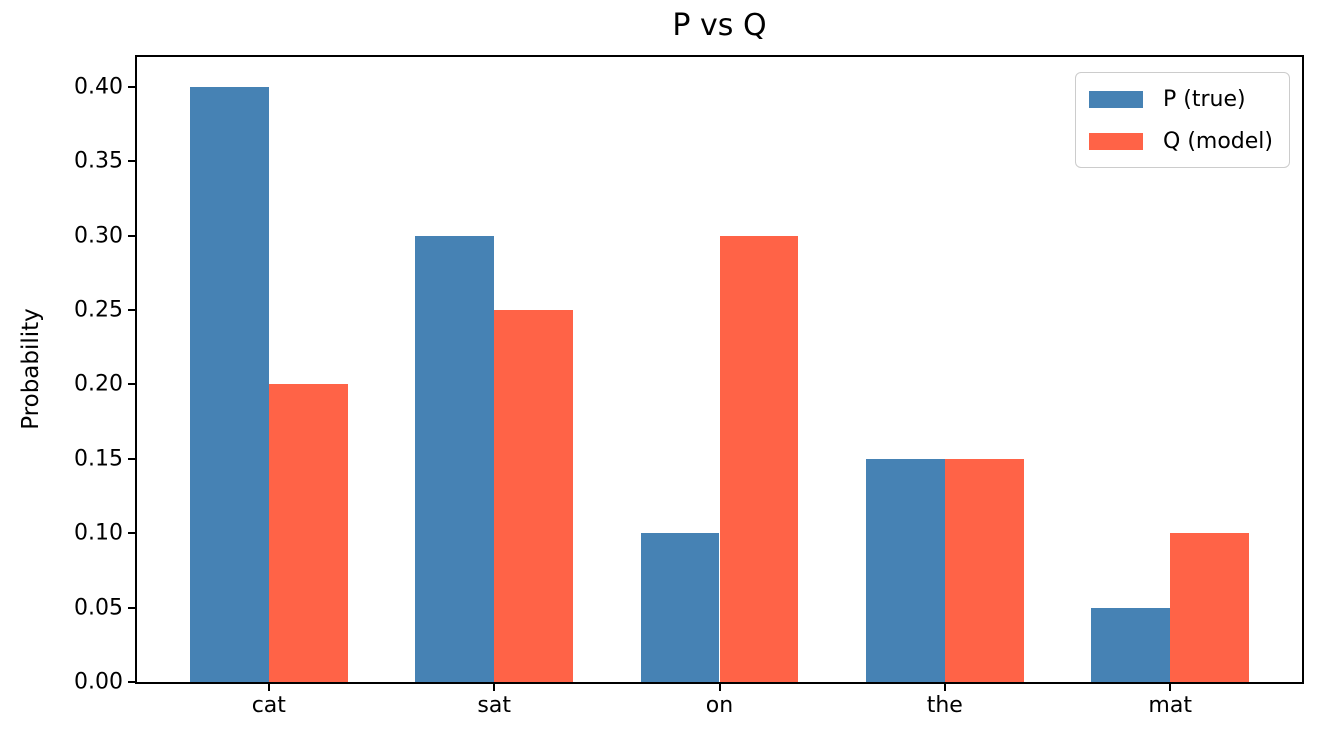 This screenshot has width=1324, height=748. I want to click on y-tick-label: 0.10, so click(98, 533).